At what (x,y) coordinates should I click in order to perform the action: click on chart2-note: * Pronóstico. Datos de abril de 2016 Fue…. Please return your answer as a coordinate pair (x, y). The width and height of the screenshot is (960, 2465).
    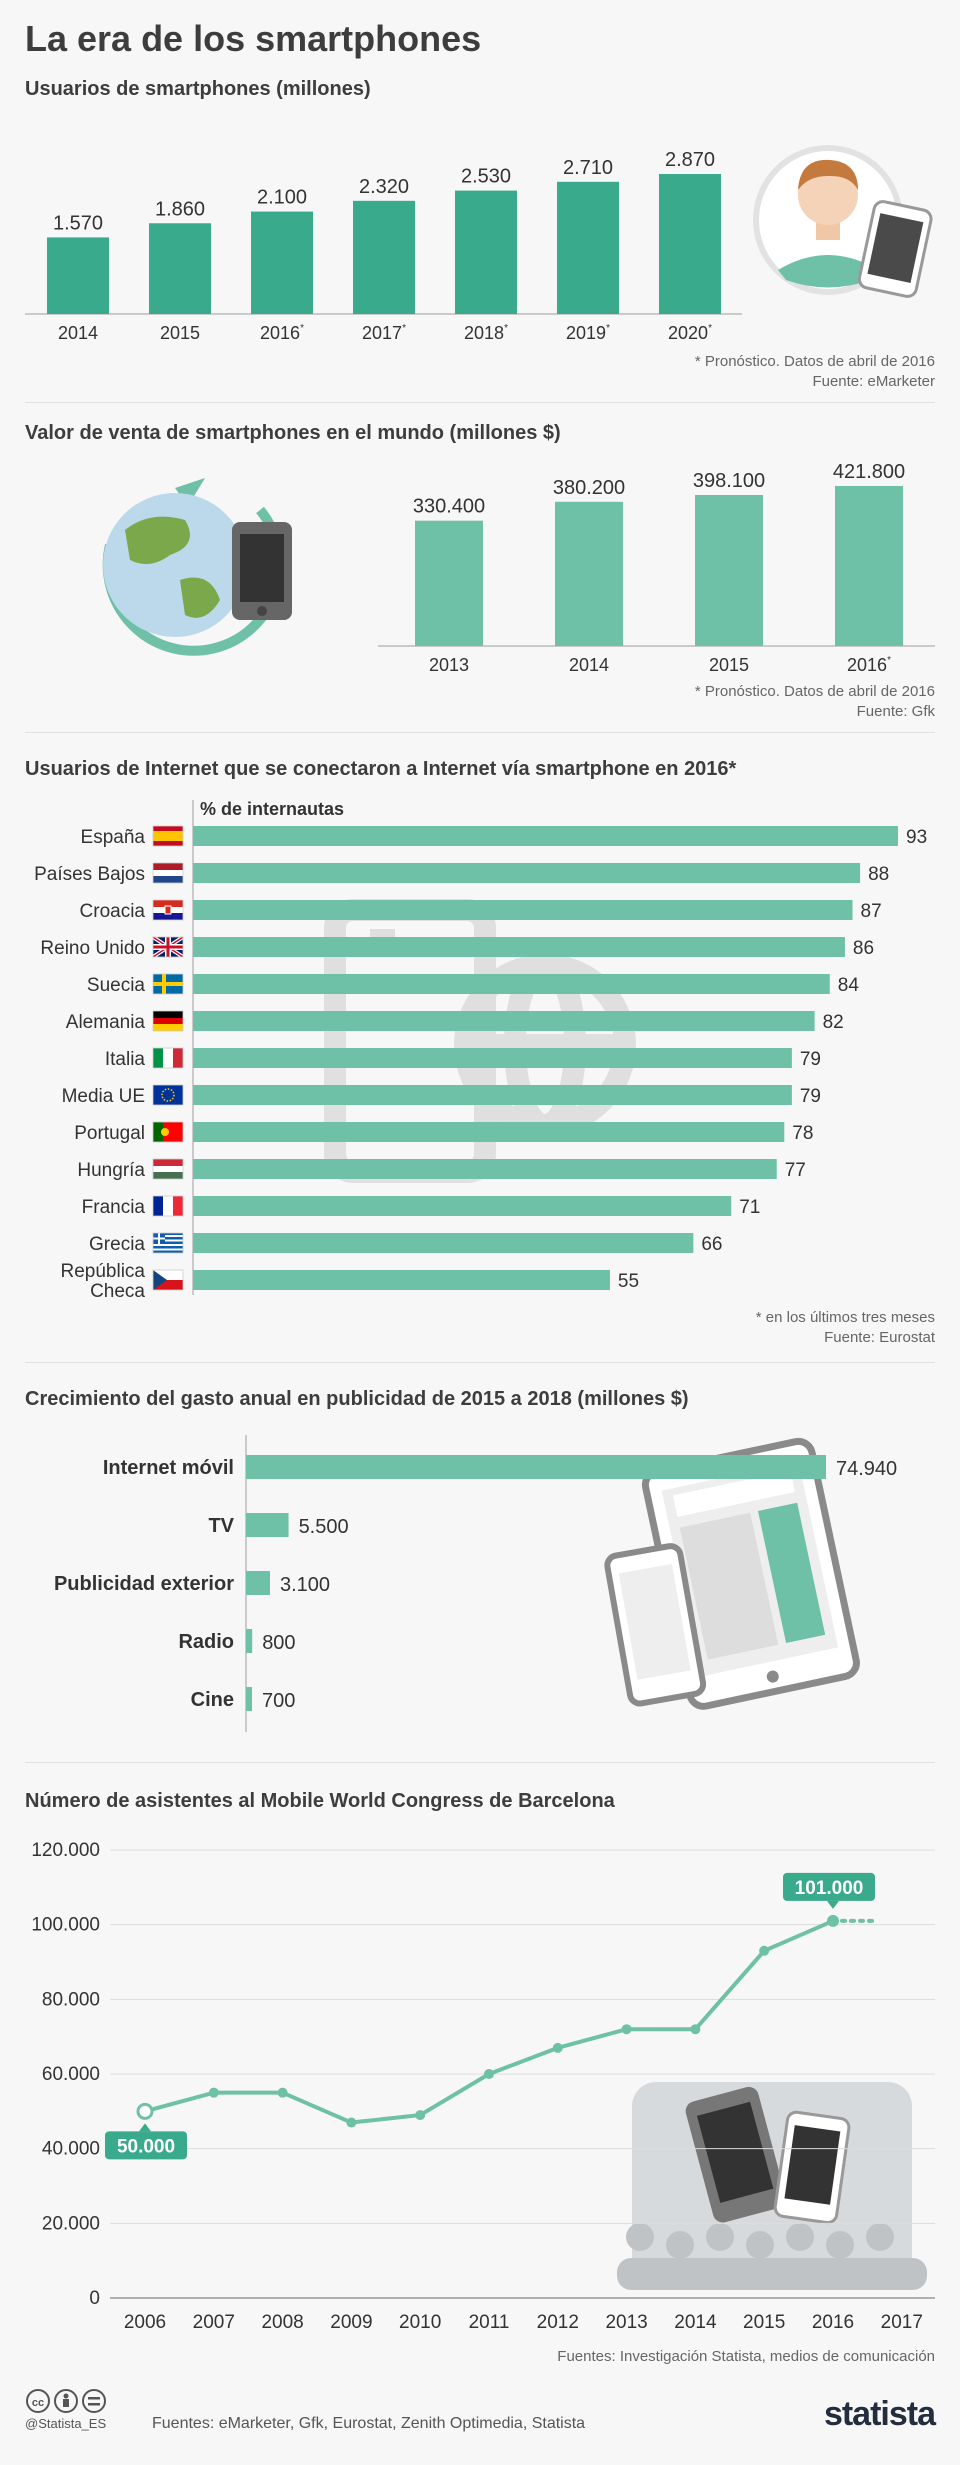
    Looking at the image, I should click on (815, 702).